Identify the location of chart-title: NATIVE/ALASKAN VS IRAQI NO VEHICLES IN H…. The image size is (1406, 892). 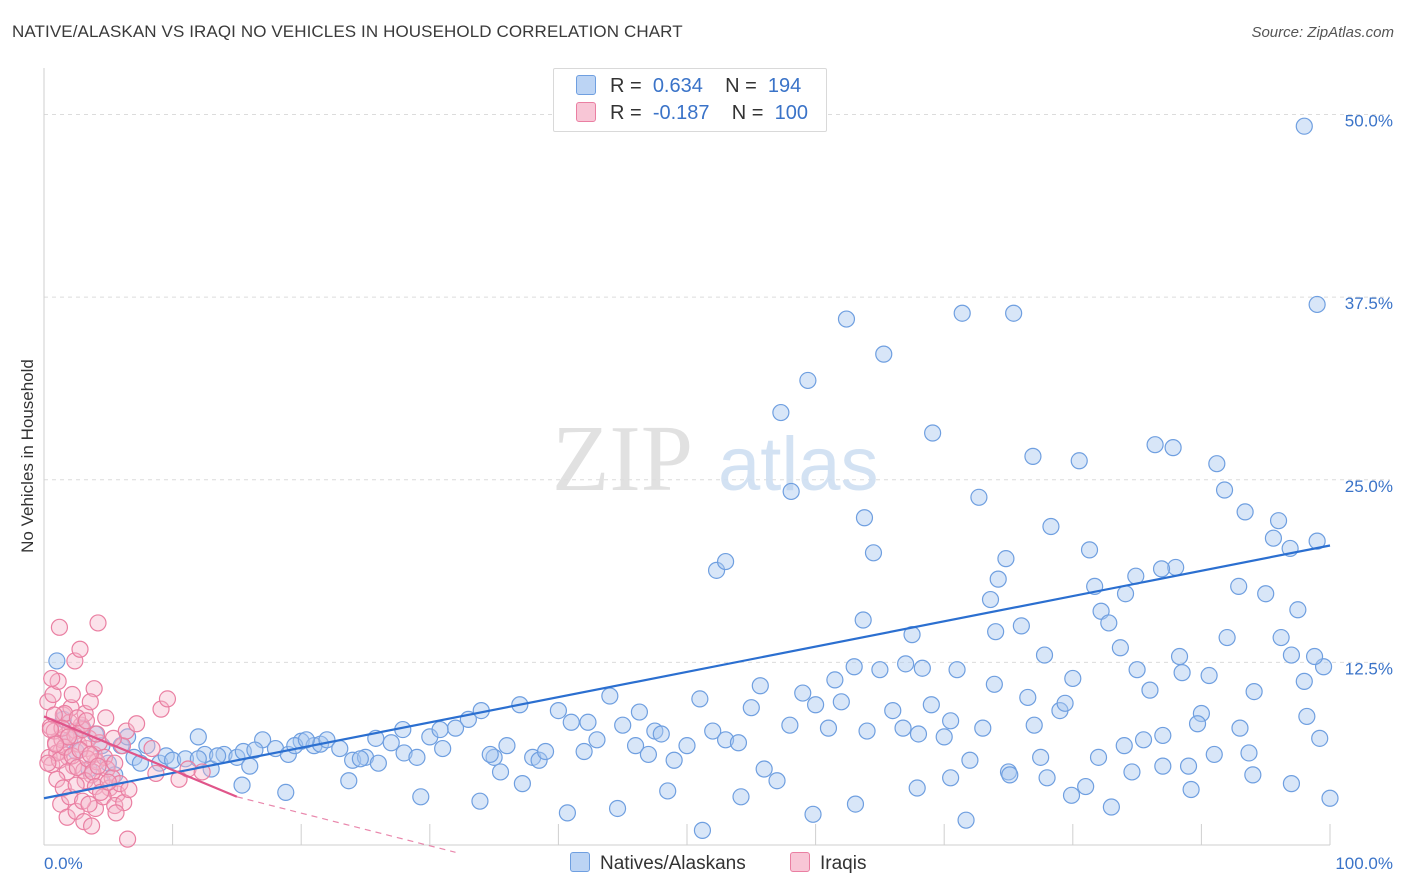
(347, 31).